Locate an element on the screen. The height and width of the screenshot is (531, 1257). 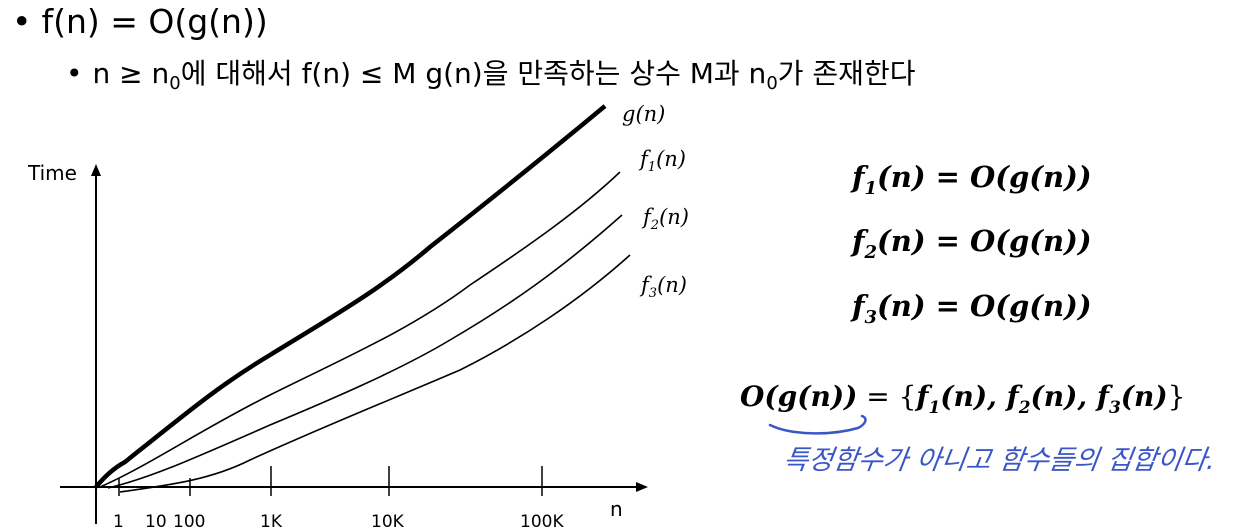
bullet-sub-text-2: 에 대해서 f(n) ≤ M g(n)을 만족하는 상수 M과 n is located at coordinates (473, 73).